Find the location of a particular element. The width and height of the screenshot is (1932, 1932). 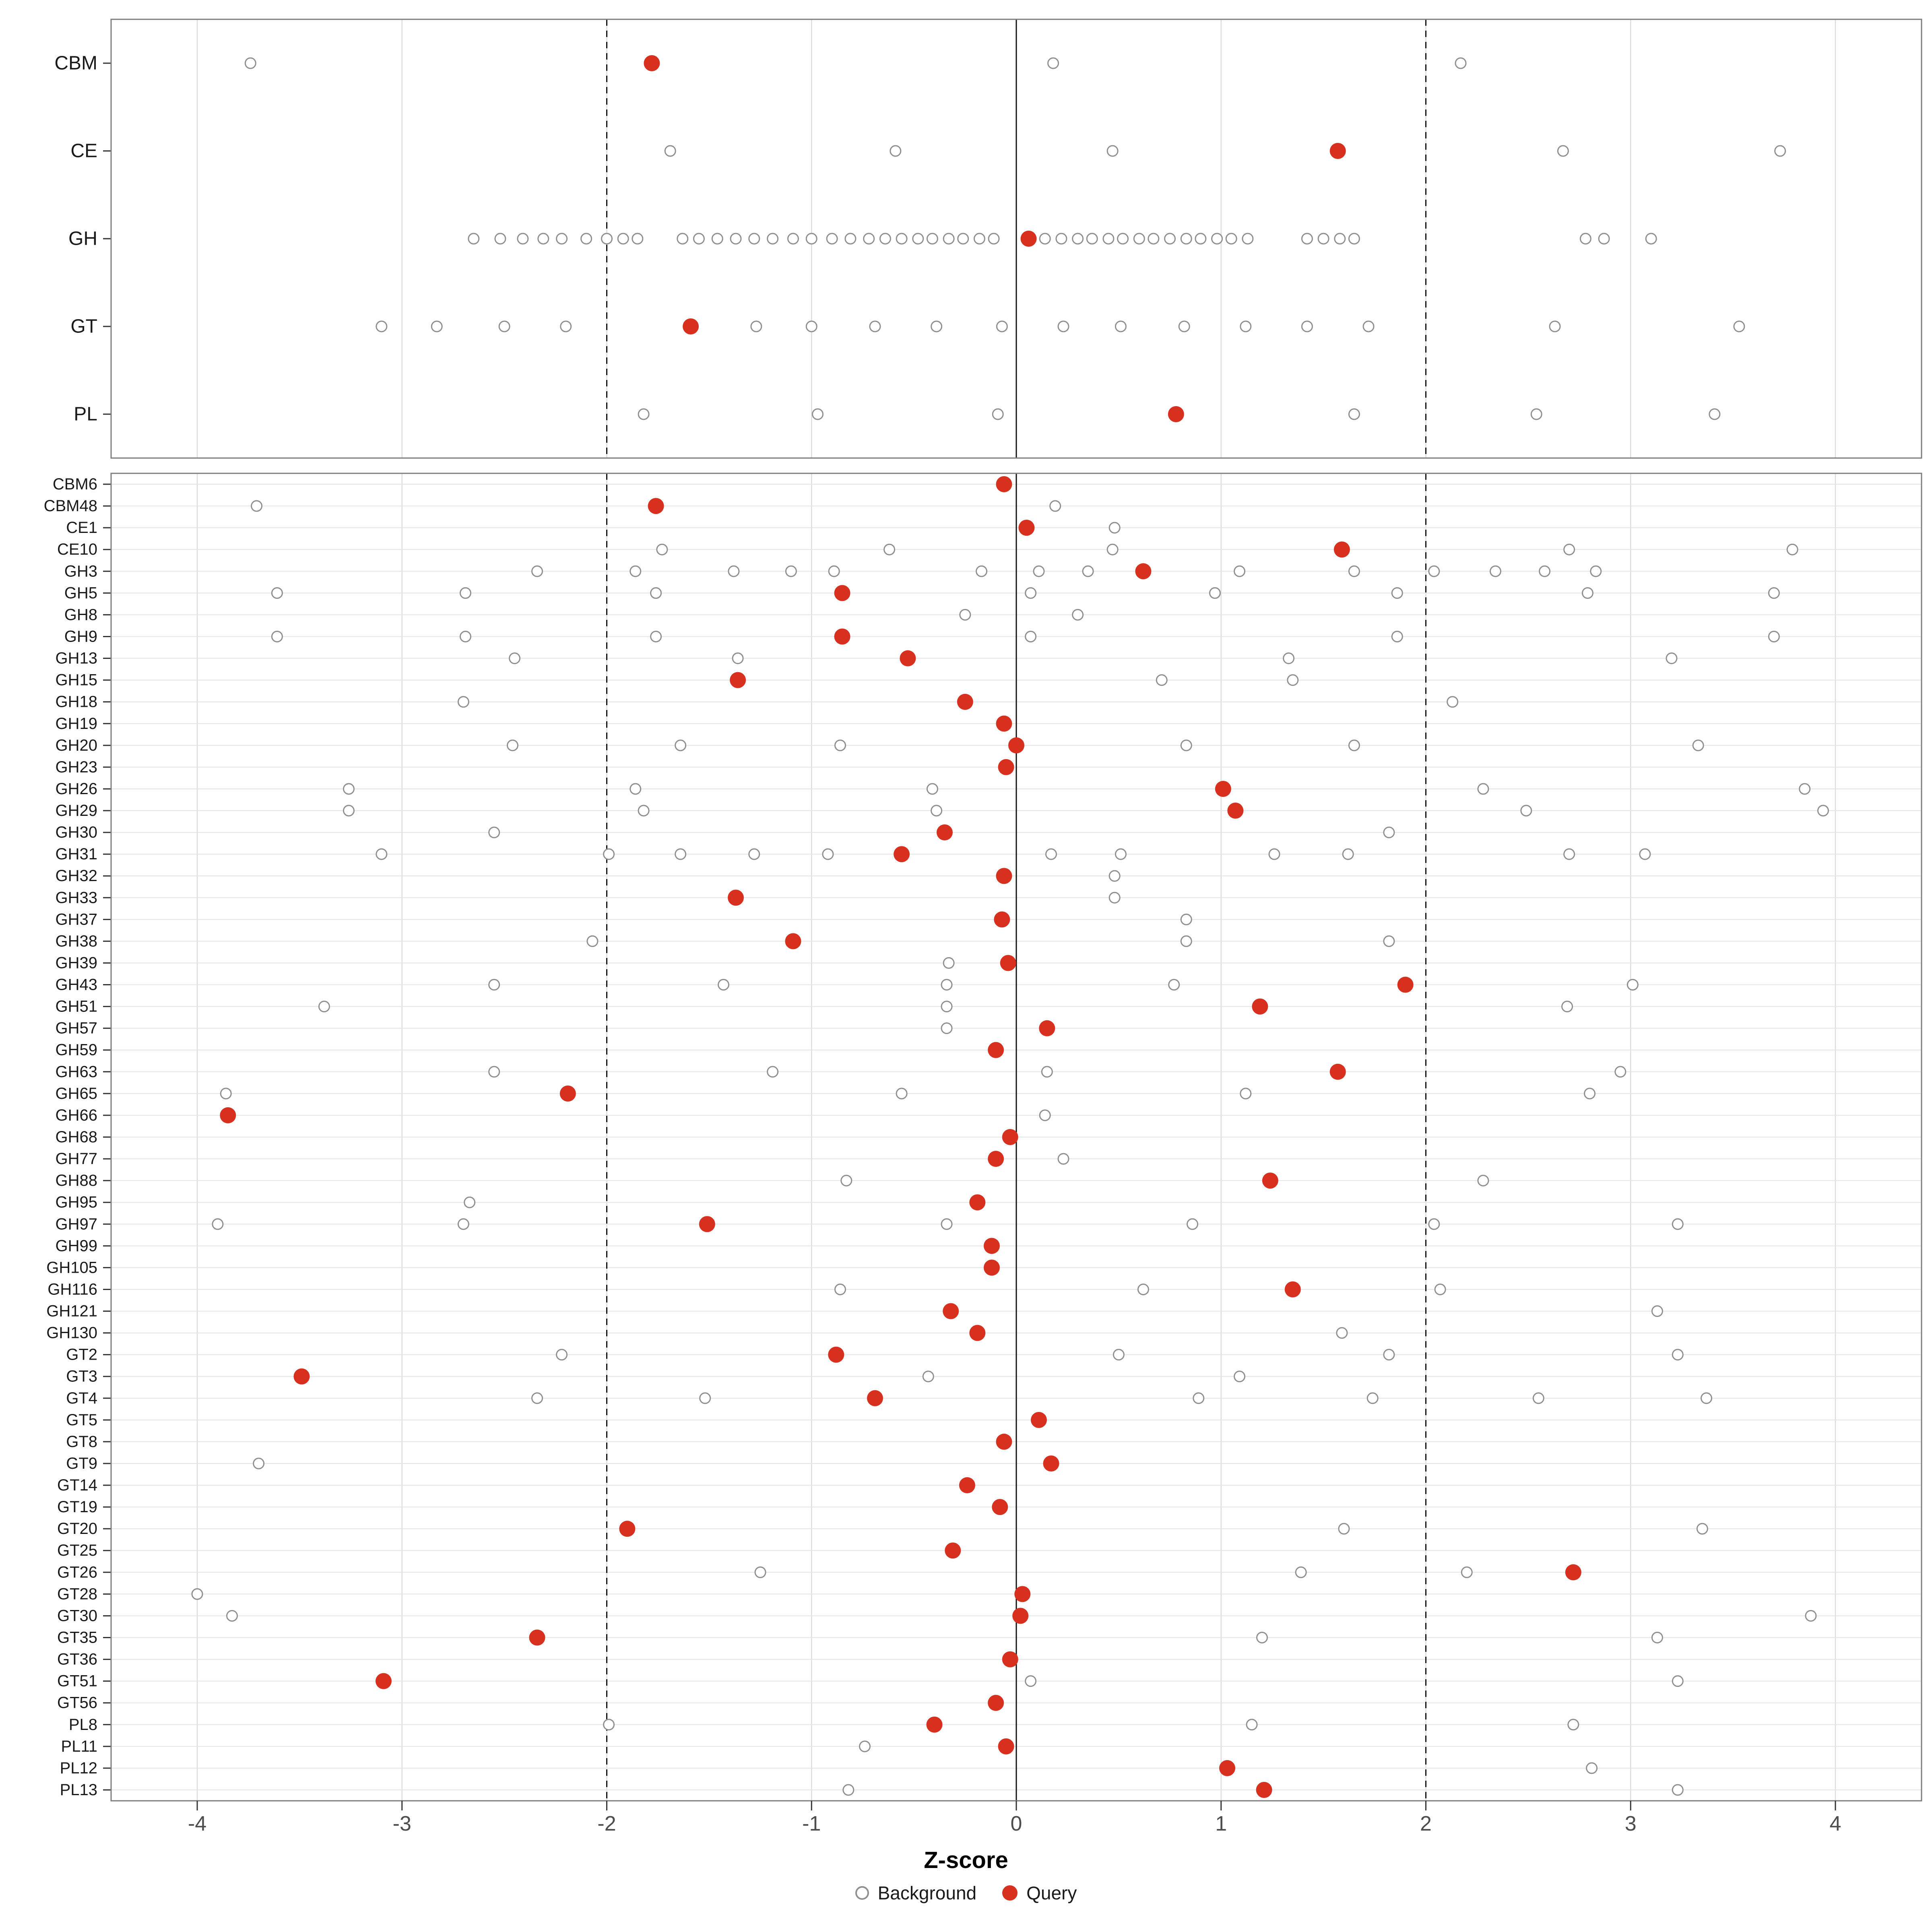

legend: Background Query is located at coordinates (966, 1893).